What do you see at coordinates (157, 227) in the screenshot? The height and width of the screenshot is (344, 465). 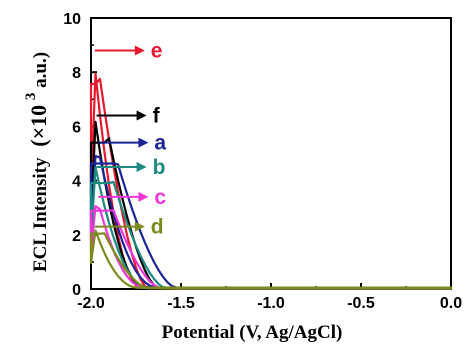 I see `series-d-label: d` at bounding box center [157, 227].